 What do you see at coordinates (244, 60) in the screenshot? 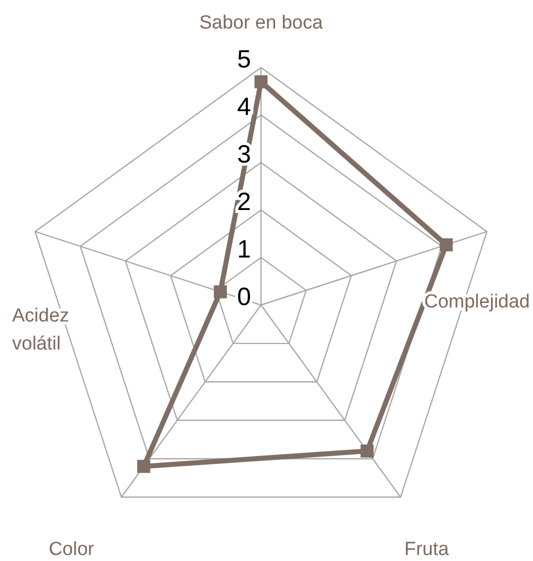
I see `y-tick-label: 5` at bounding box center [244, 60].